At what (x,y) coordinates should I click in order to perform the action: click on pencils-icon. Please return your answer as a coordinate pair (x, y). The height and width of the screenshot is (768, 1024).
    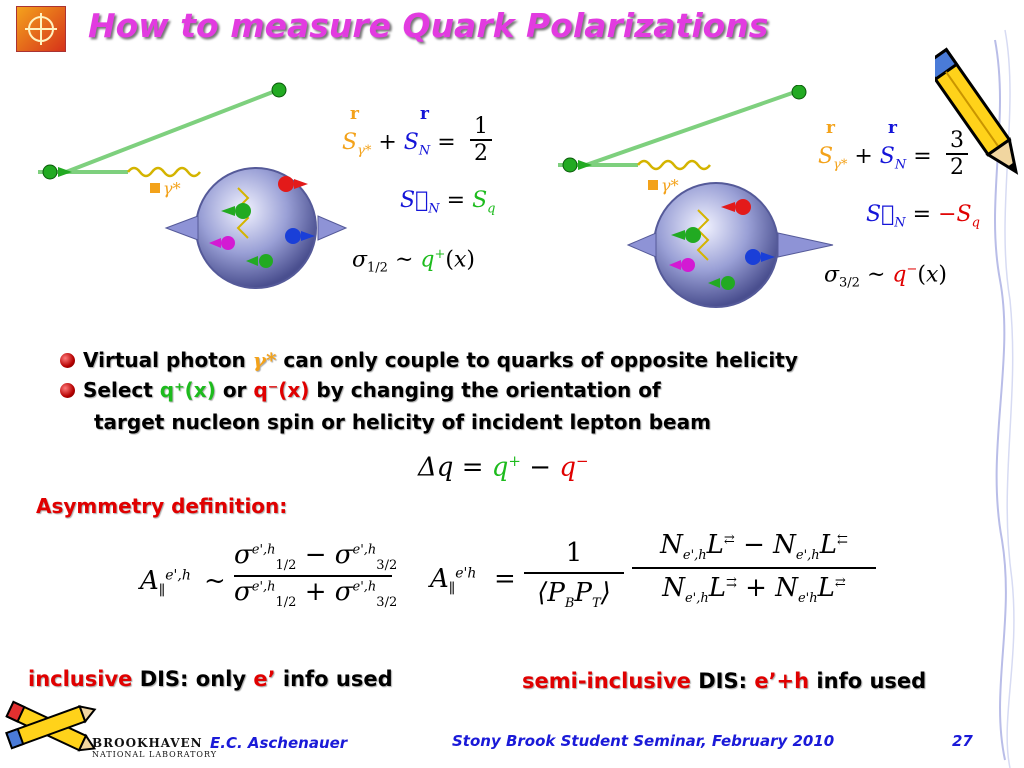
    Looking at the image, I should click on (51, 726).